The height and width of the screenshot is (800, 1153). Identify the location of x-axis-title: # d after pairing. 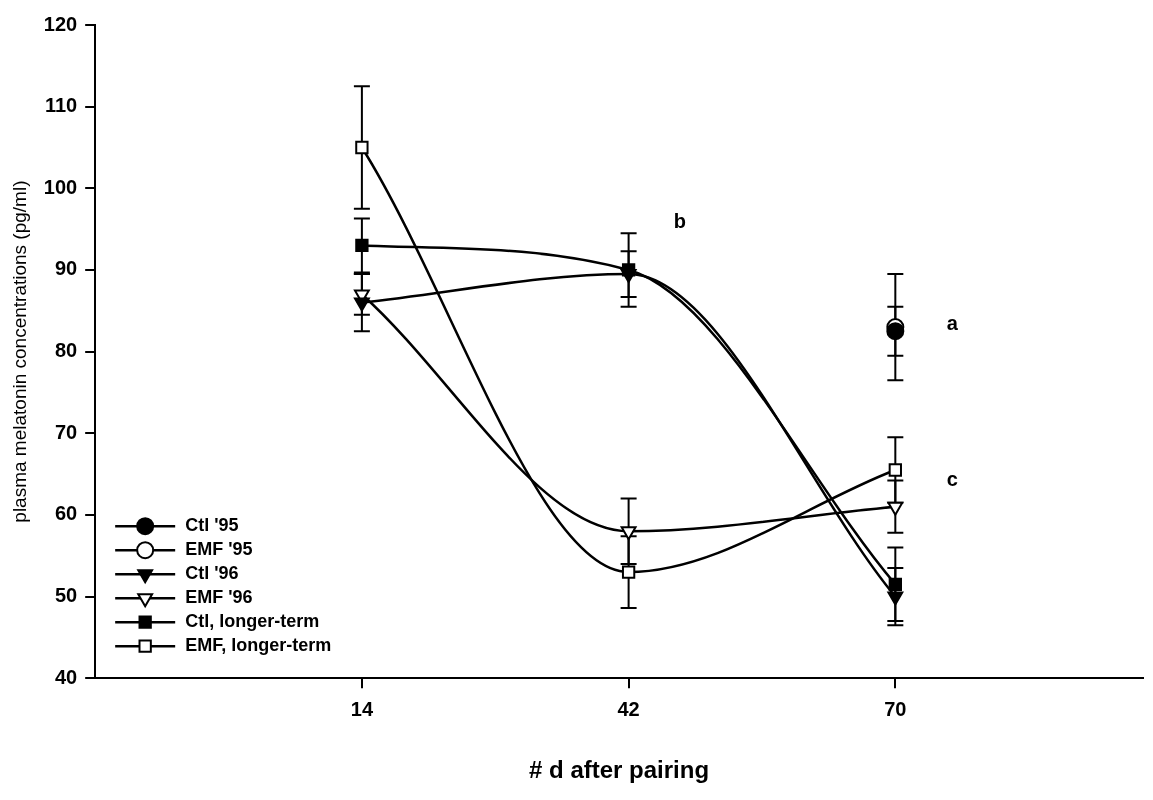
(619, 770).